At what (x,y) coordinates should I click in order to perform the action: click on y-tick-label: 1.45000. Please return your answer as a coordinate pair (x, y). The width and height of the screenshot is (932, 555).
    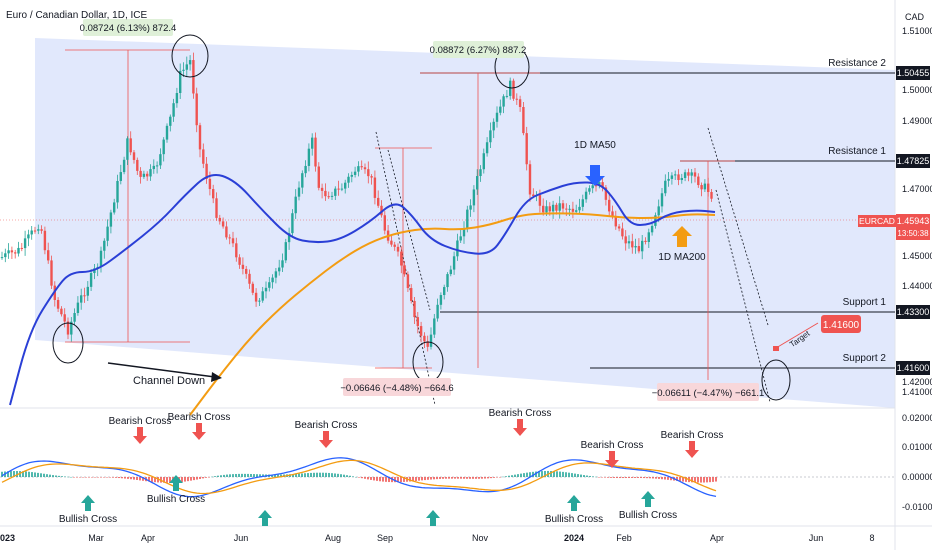
    Looking at the image, I should click on (917, 256).